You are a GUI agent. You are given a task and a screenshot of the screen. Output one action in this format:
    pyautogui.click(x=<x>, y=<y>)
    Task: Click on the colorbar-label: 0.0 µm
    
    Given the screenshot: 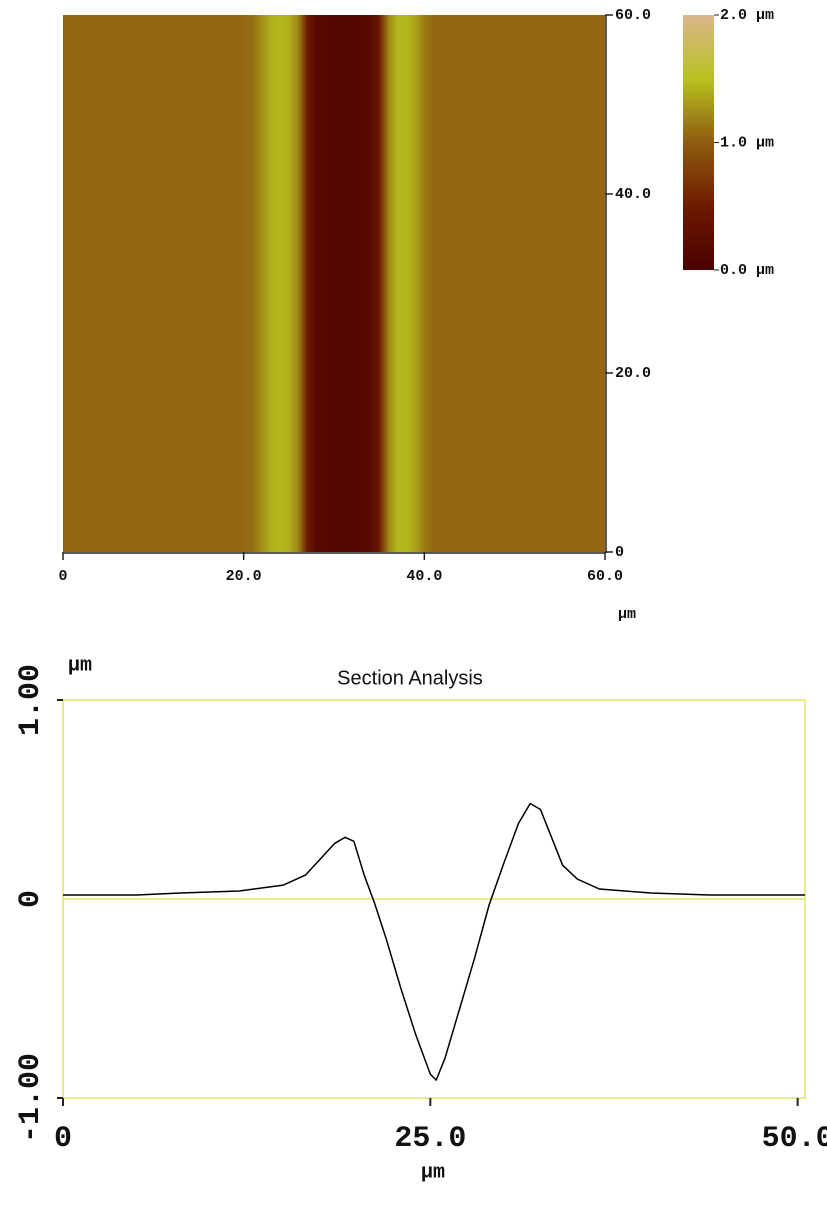 What is the action you would take?
    pyautogui.click(x=747, y=270)
    